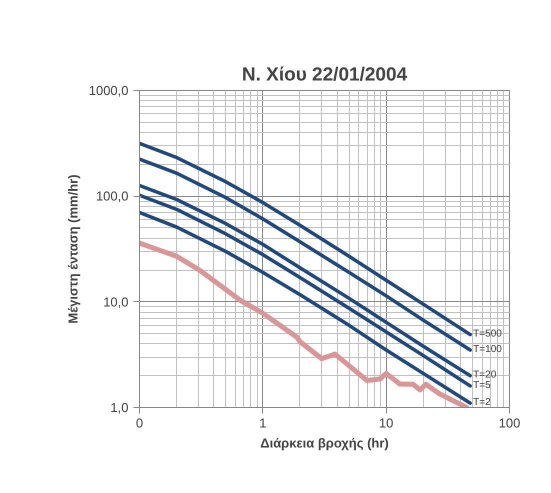 This screenshot has height=493, width=551. What do you see at coordinates (487, 350) in the screenshot?
I see `series-label: T=100` at bounding box center [487, 350].